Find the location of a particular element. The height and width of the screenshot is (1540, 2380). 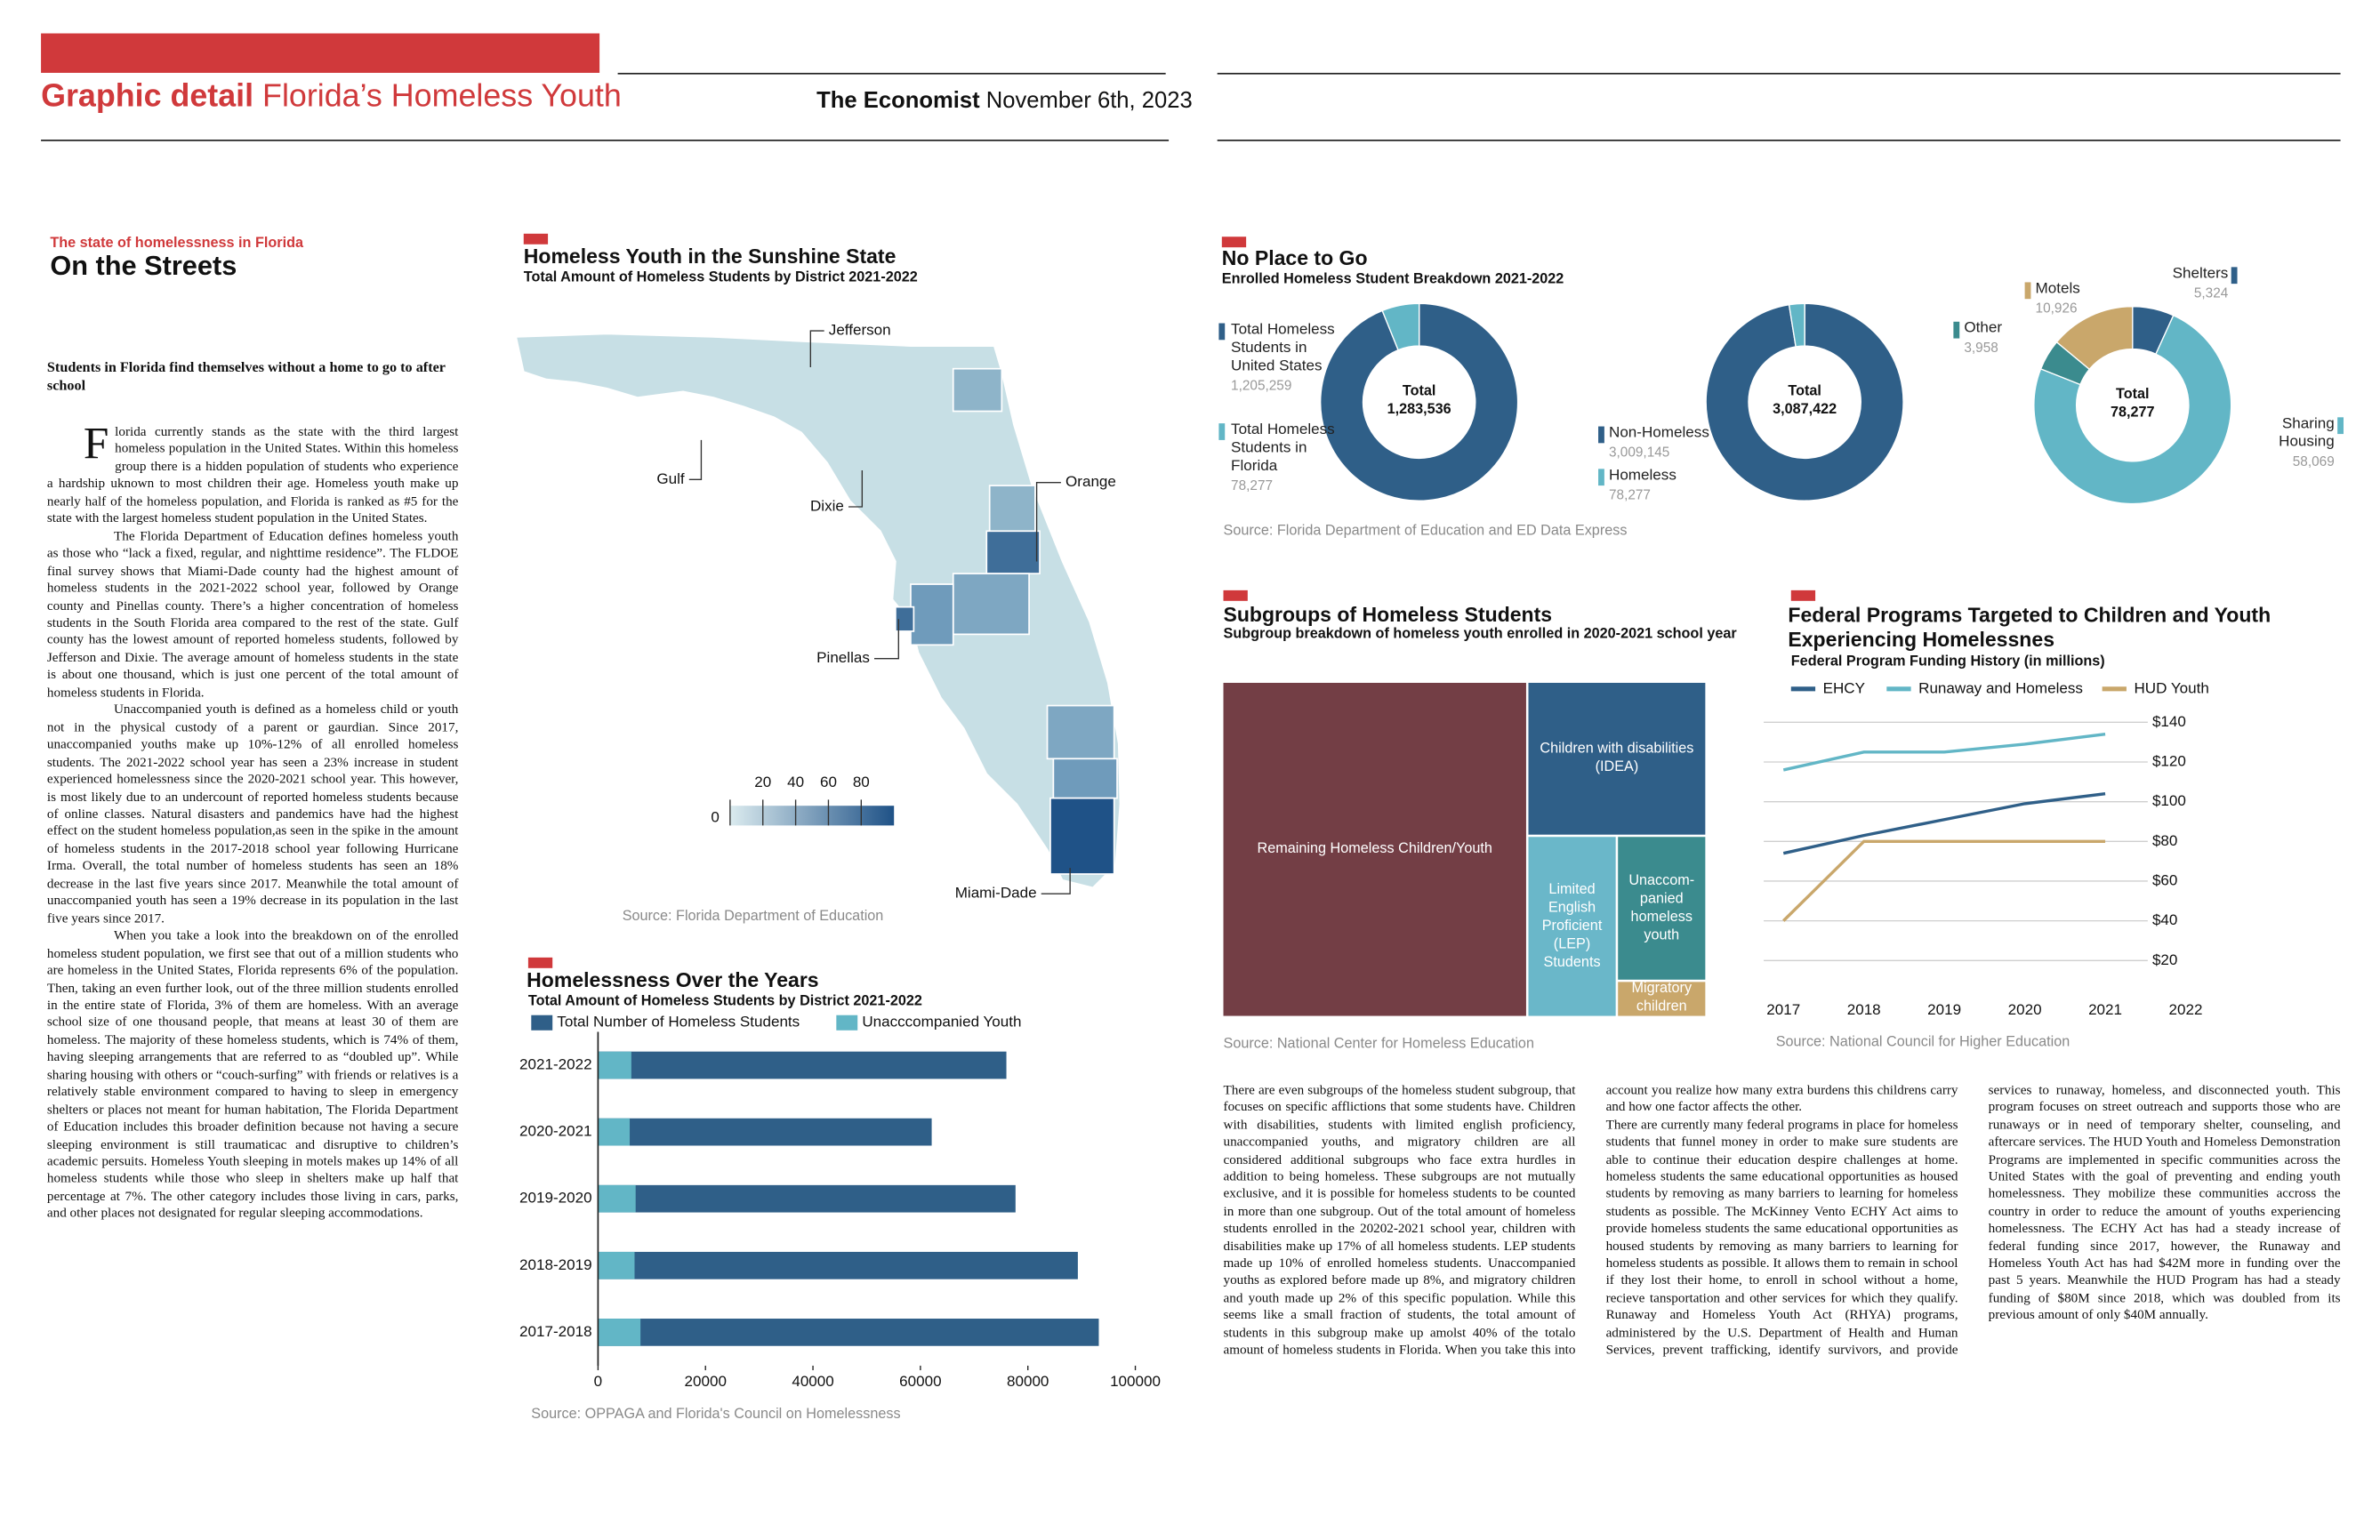

kicker: The state of homelessness in Florida is located at coordinates (177, 244).